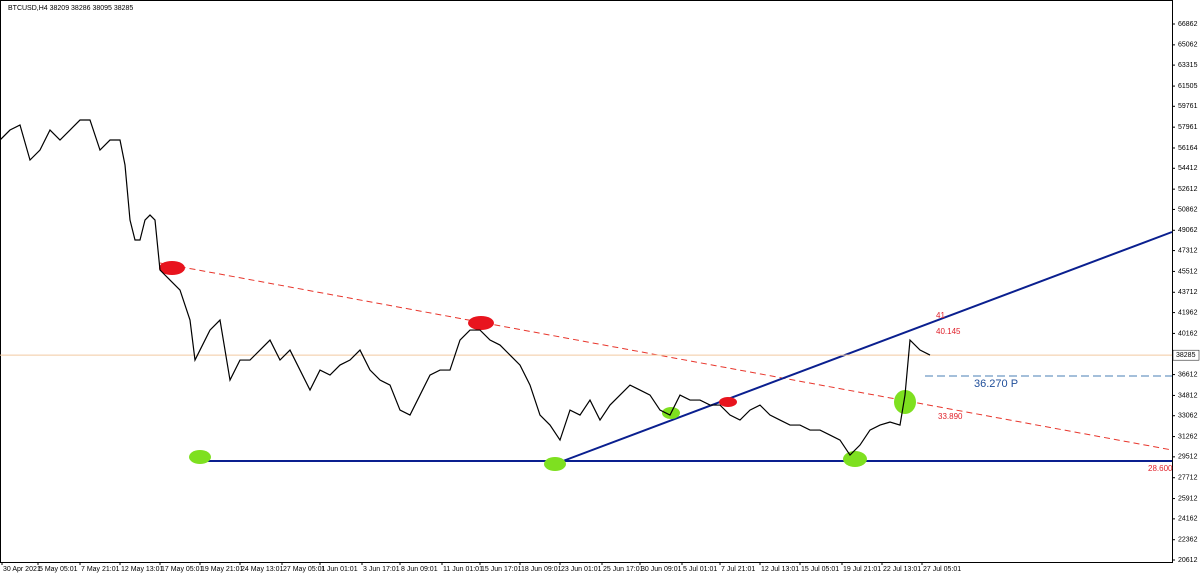 The image size is (1200, 575). I want to click on x-tick-label: 30 Jun 09:01, so click(661, 569).